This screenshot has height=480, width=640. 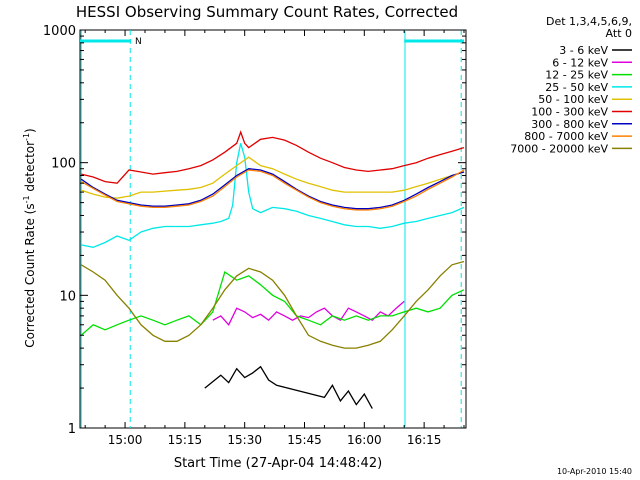 What do you see at coordinates (30, 275) in the screenshot?
I see `y-axis-label-main: Corrected Count Rate (s` at bounding box center [30, 275].